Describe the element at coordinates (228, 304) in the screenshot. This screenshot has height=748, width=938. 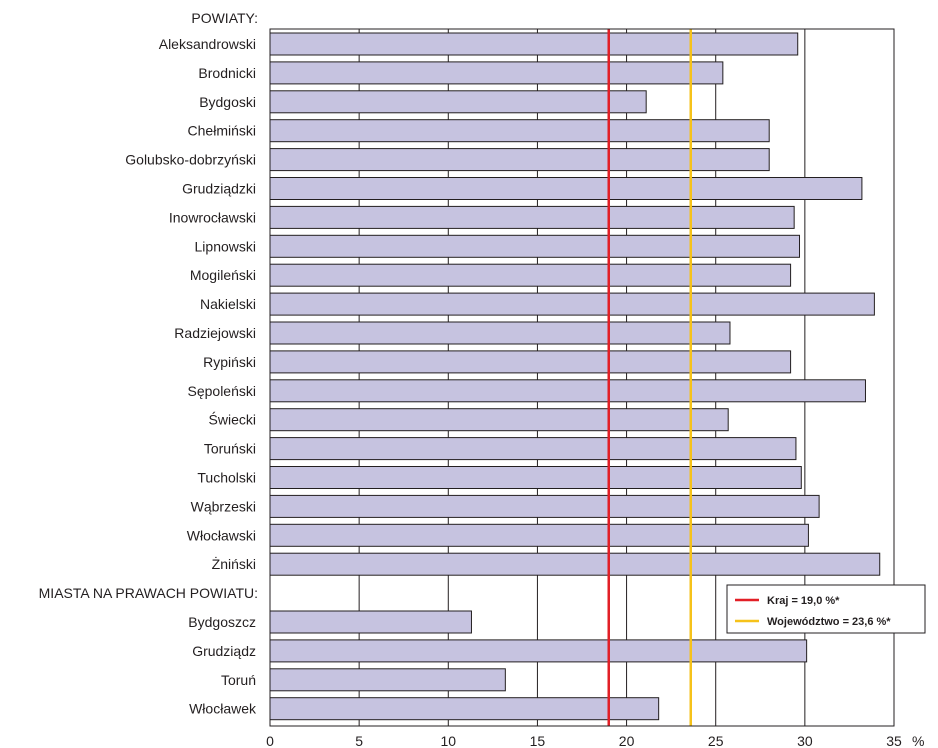
I see `category-label: Nakielski` at that location.